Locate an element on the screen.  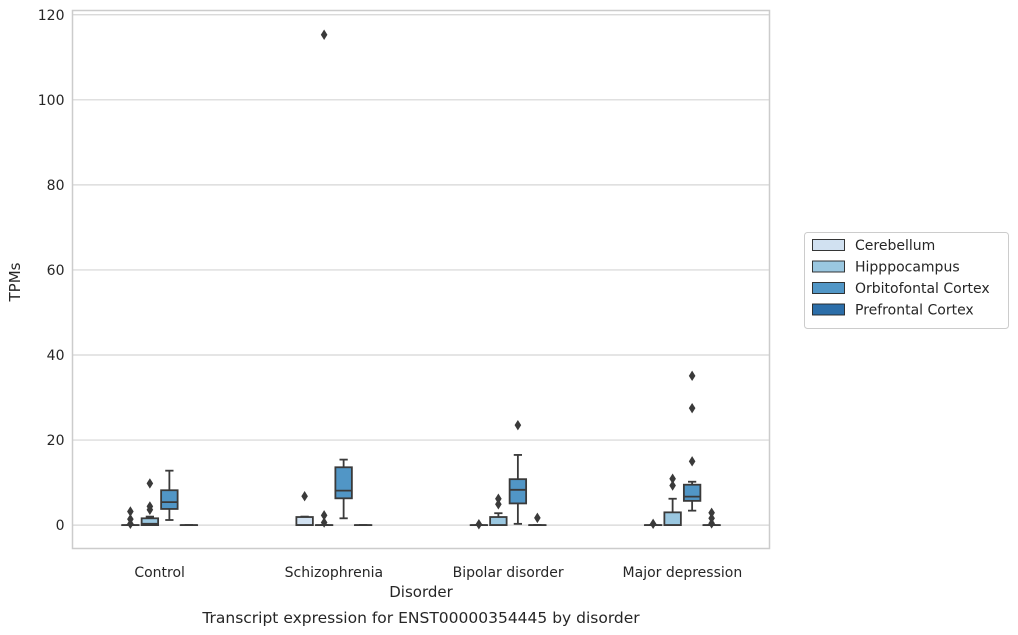
y-tick-label: 120 is located at coordinates (51, 16).